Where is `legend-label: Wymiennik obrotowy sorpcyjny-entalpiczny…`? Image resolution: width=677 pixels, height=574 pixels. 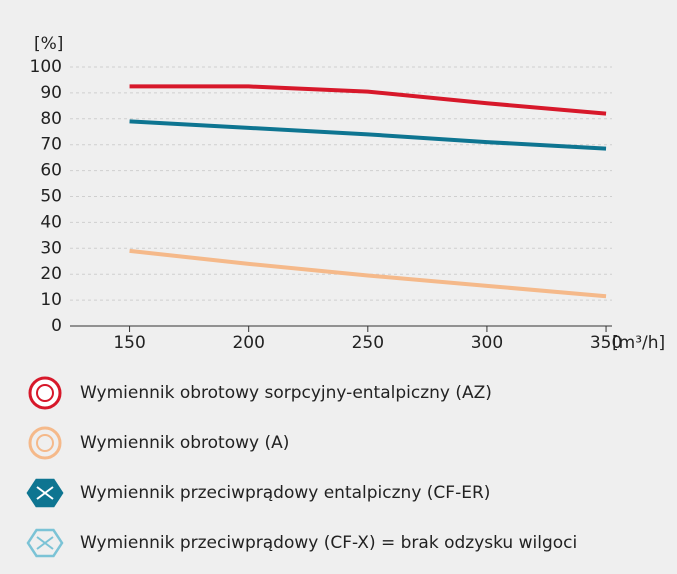
legend-label: Wymiennik obrotowy sorpcyjny-entalpiczny… is located at coordinates (286, 393).